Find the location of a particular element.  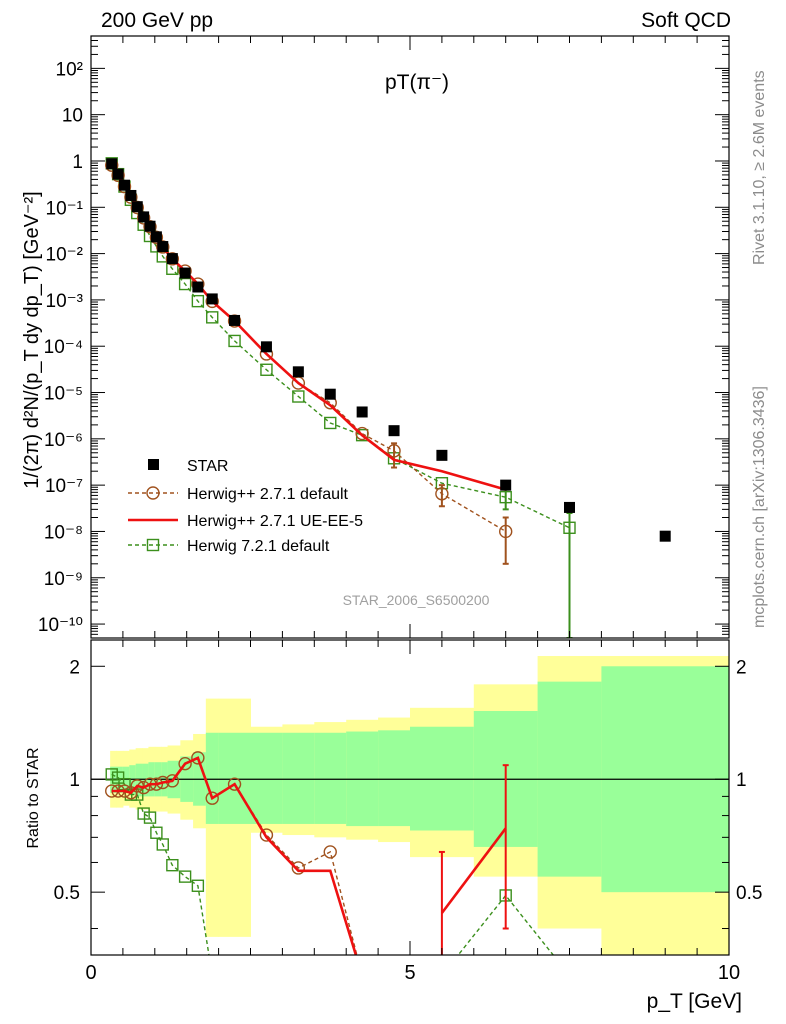

legend-label-hw271: Herwig++ 2.7.1 default is located at coordinates (268, 494).